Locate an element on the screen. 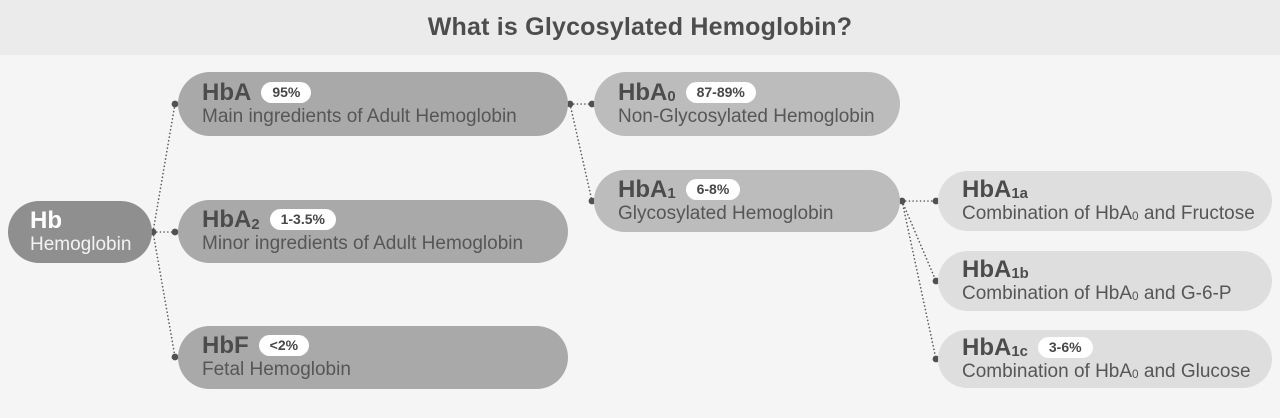  node-title: HbA1b is located at coordinates (995, 269).